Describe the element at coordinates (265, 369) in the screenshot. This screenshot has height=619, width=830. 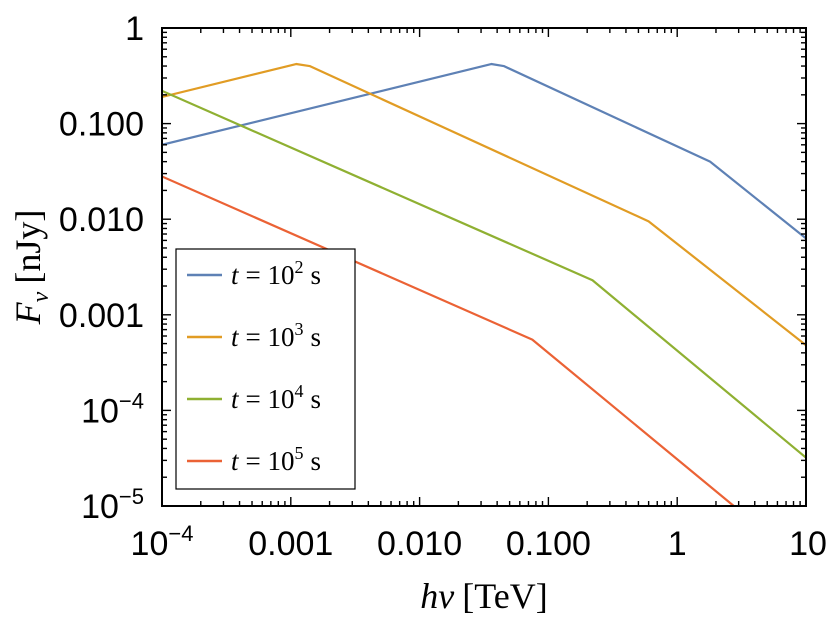
I see `legend-box` at that location.